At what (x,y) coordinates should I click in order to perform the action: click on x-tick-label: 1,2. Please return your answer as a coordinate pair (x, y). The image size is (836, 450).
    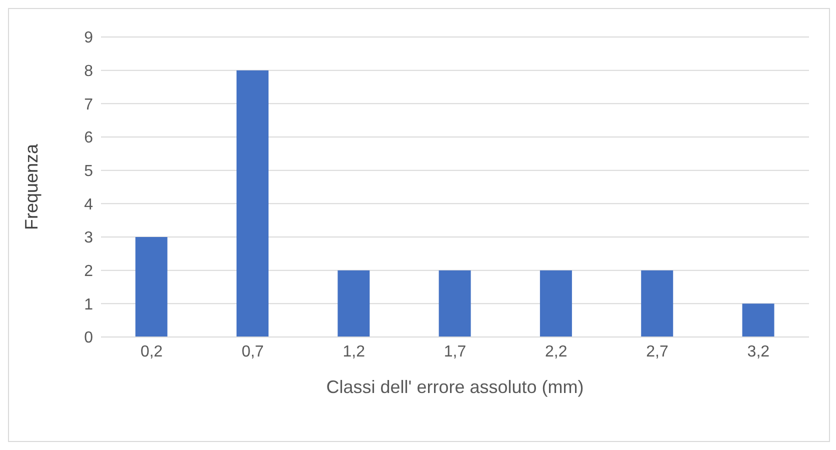
    Looking at the image, I should click on (354, 351).